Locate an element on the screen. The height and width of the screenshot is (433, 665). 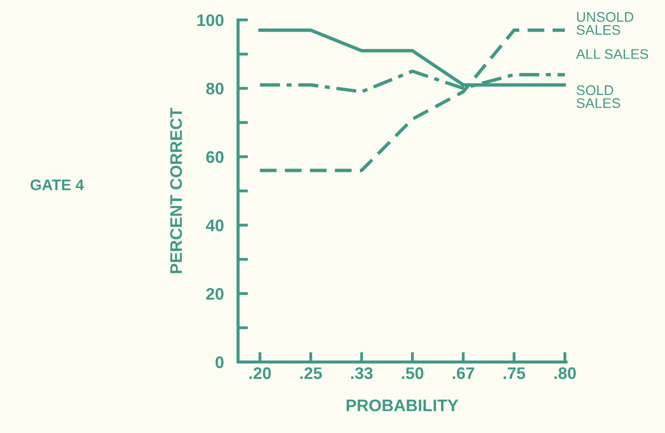
x-tick-label: .50 is located at coordinates (413, 373).